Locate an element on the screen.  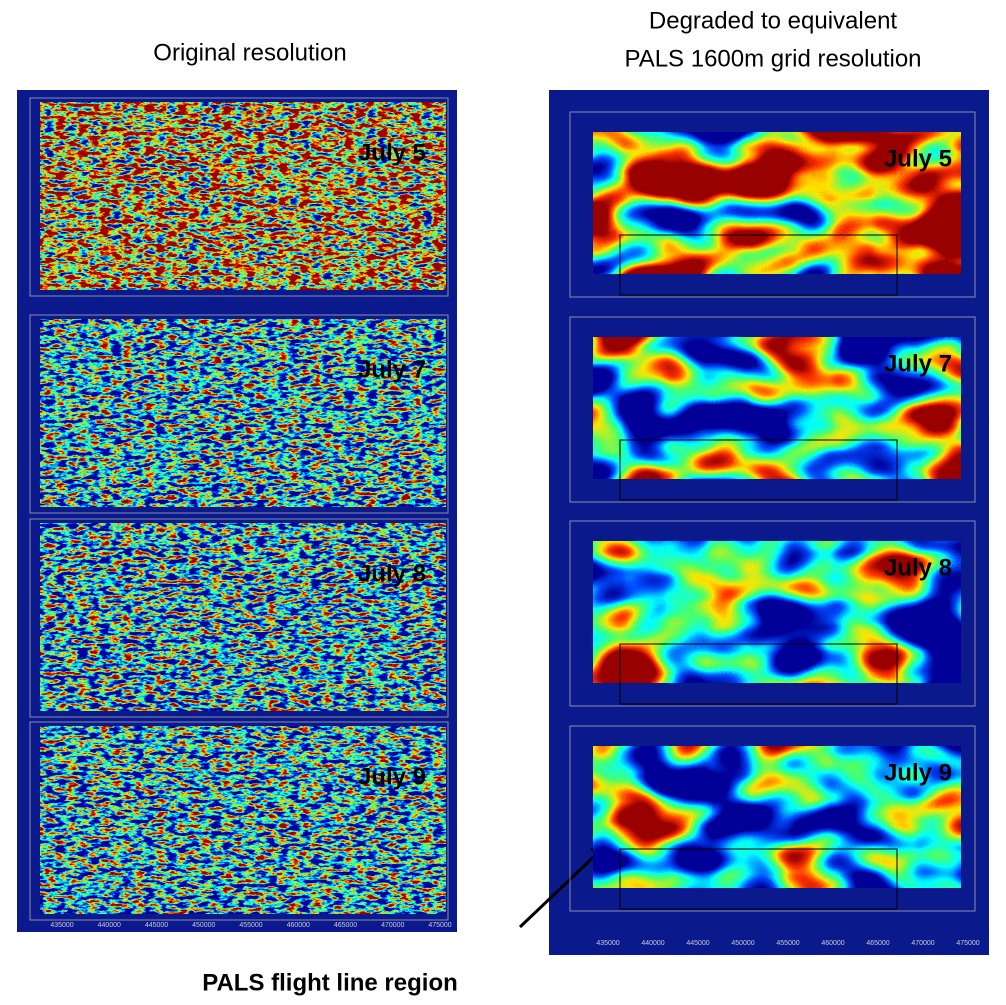
left-panel-title: Original resolution is located at coordinates (249, 52).